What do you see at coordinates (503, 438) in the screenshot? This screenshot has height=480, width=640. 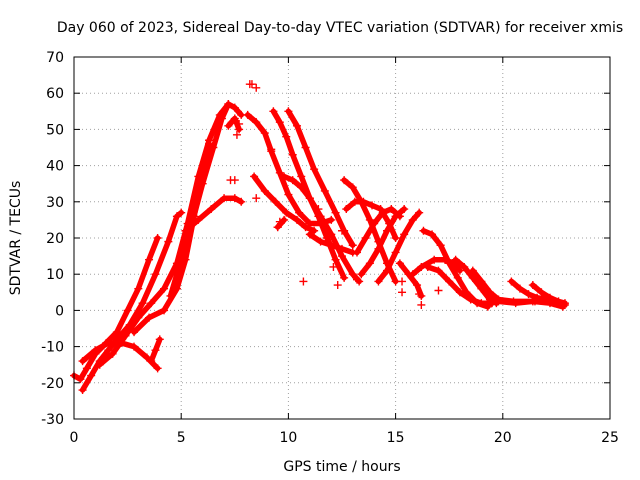 I see `x-tick-label: 20` at bounding box center [503, 438].